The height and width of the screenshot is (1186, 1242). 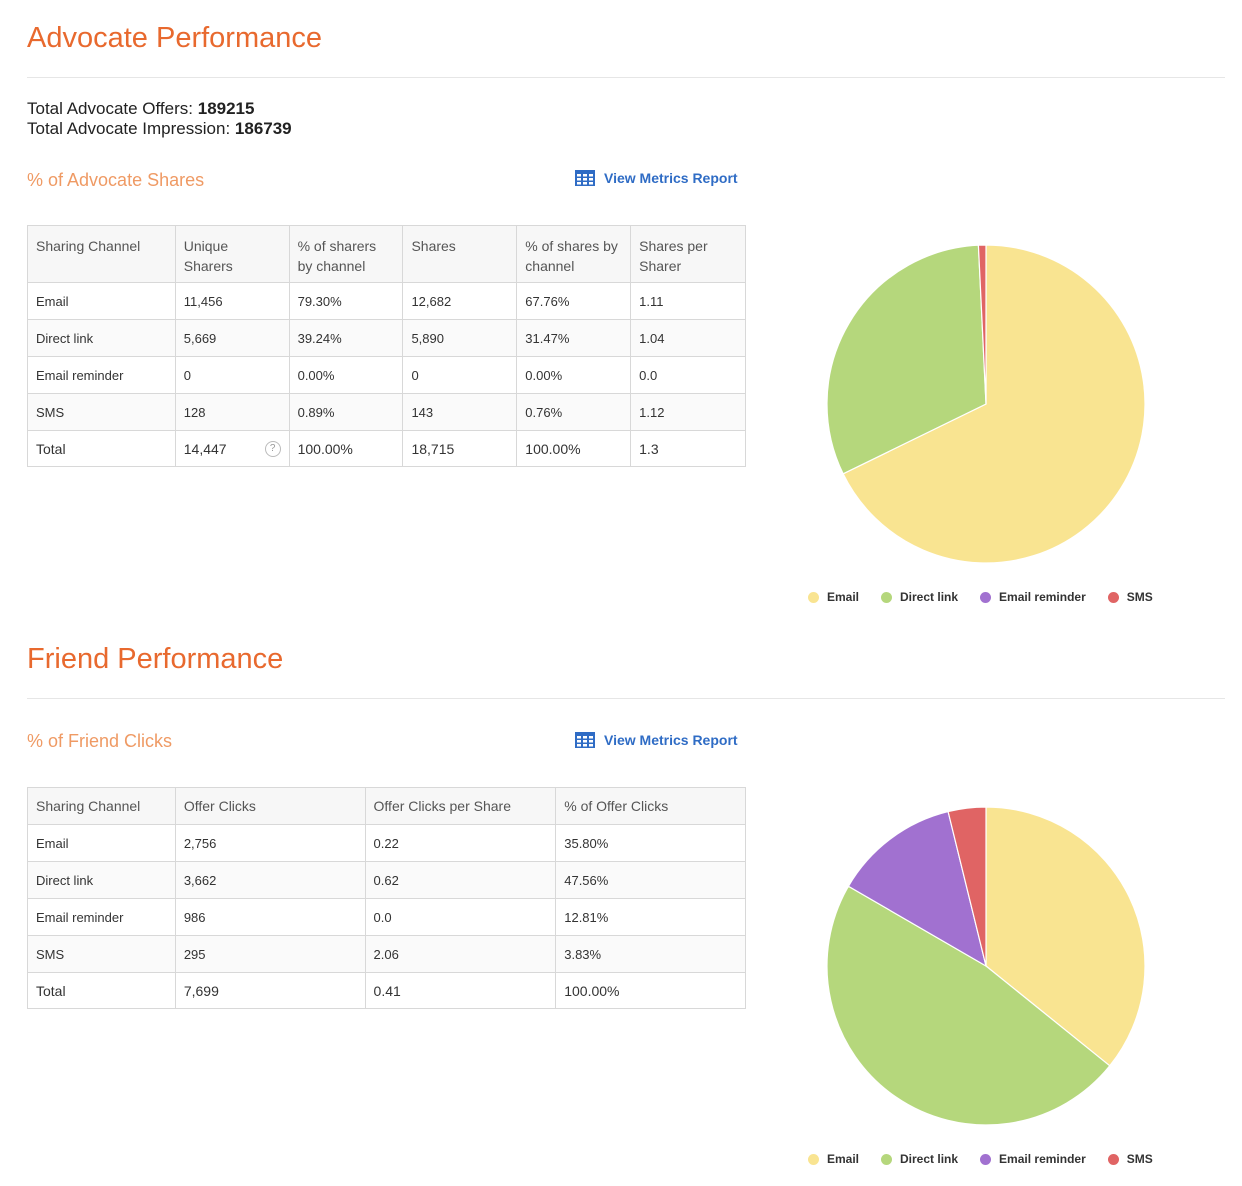 I want to click on table-row: Email 11,456 79.30% 12,682 67.76% 1.11, so click(x=386, y=301).